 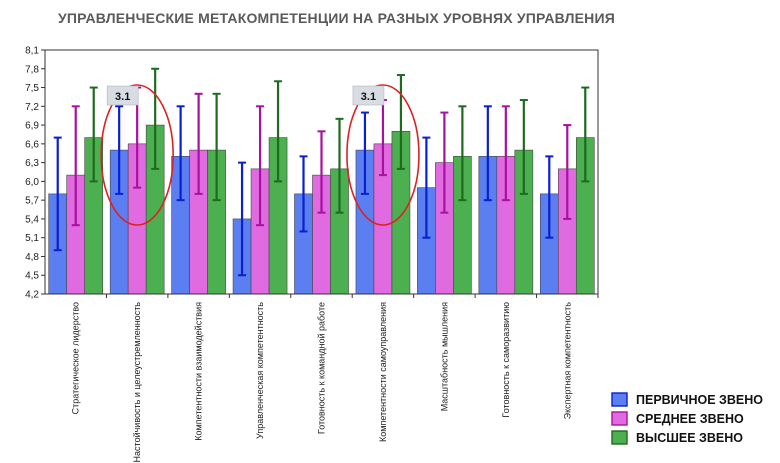 I want to click on y-tick-label: 5,4, so click(x=32, y=219).